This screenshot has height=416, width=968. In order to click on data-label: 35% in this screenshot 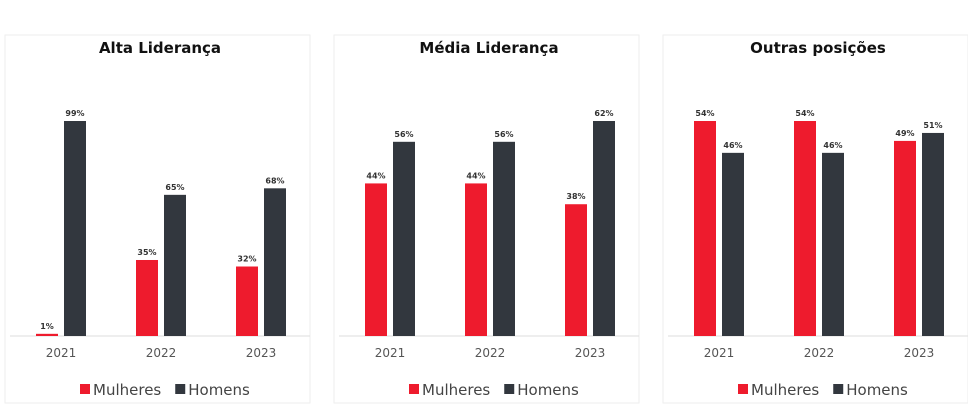, I will do `click(146, 252)`.